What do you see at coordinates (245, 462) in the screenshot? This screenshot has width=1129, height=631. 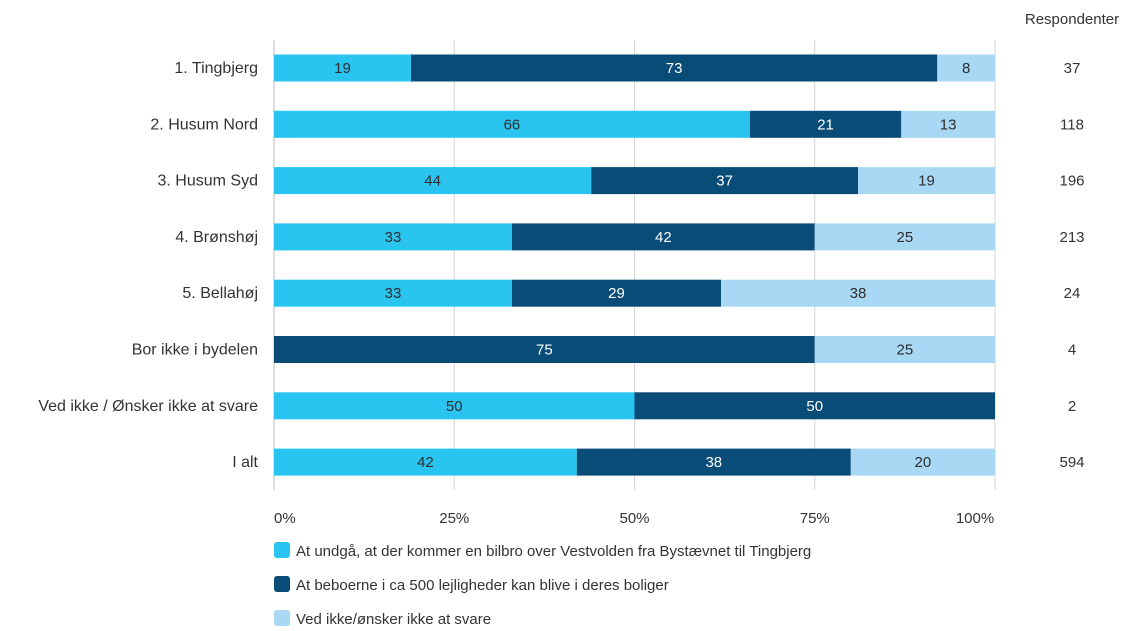 I see `category-label: I alt` at bounding box center [245, 462].